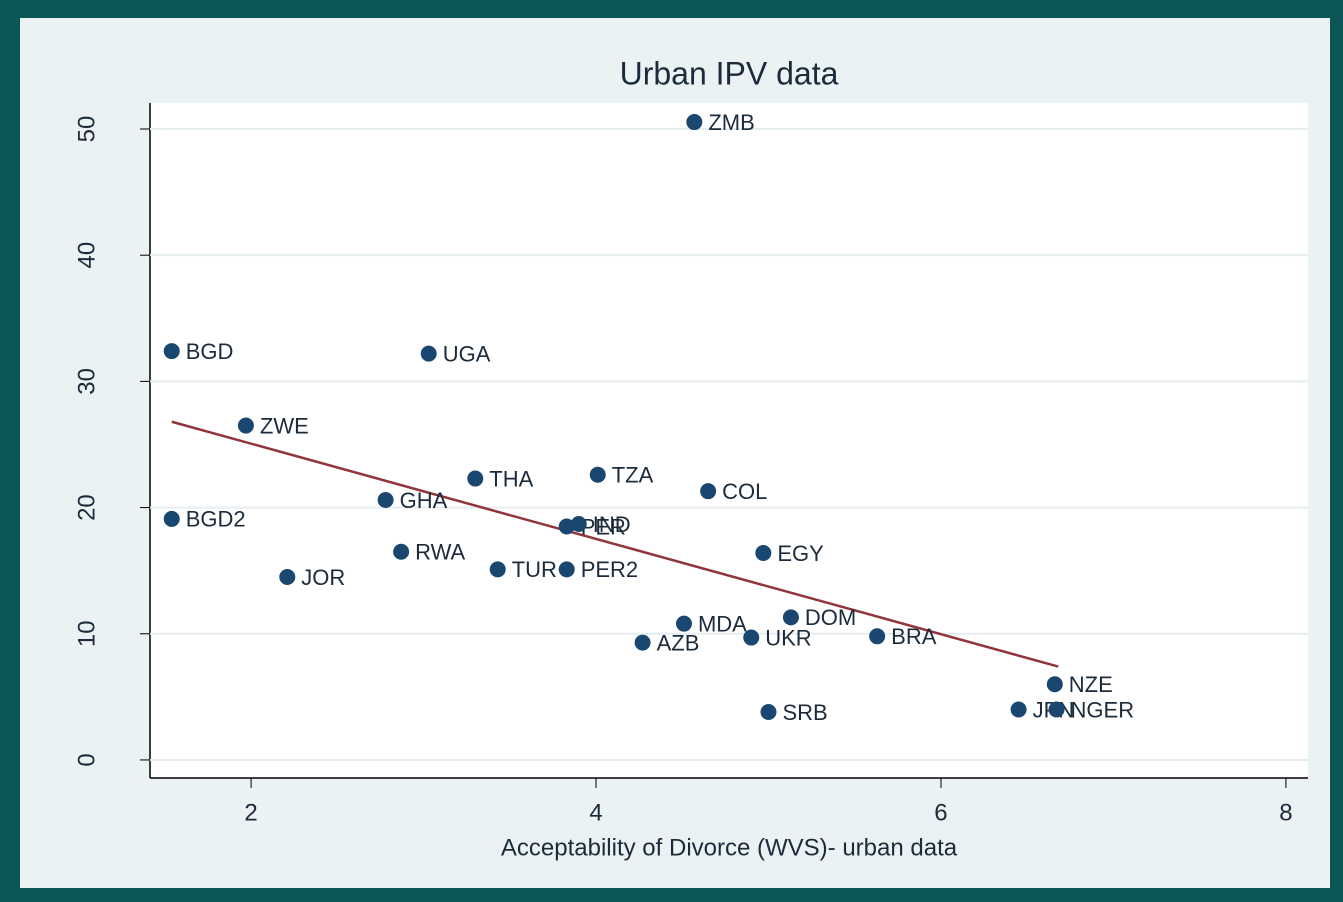 This screenshot has width=1343, height=902. I want to click on y-tick-label: 0, so click(86, 759).